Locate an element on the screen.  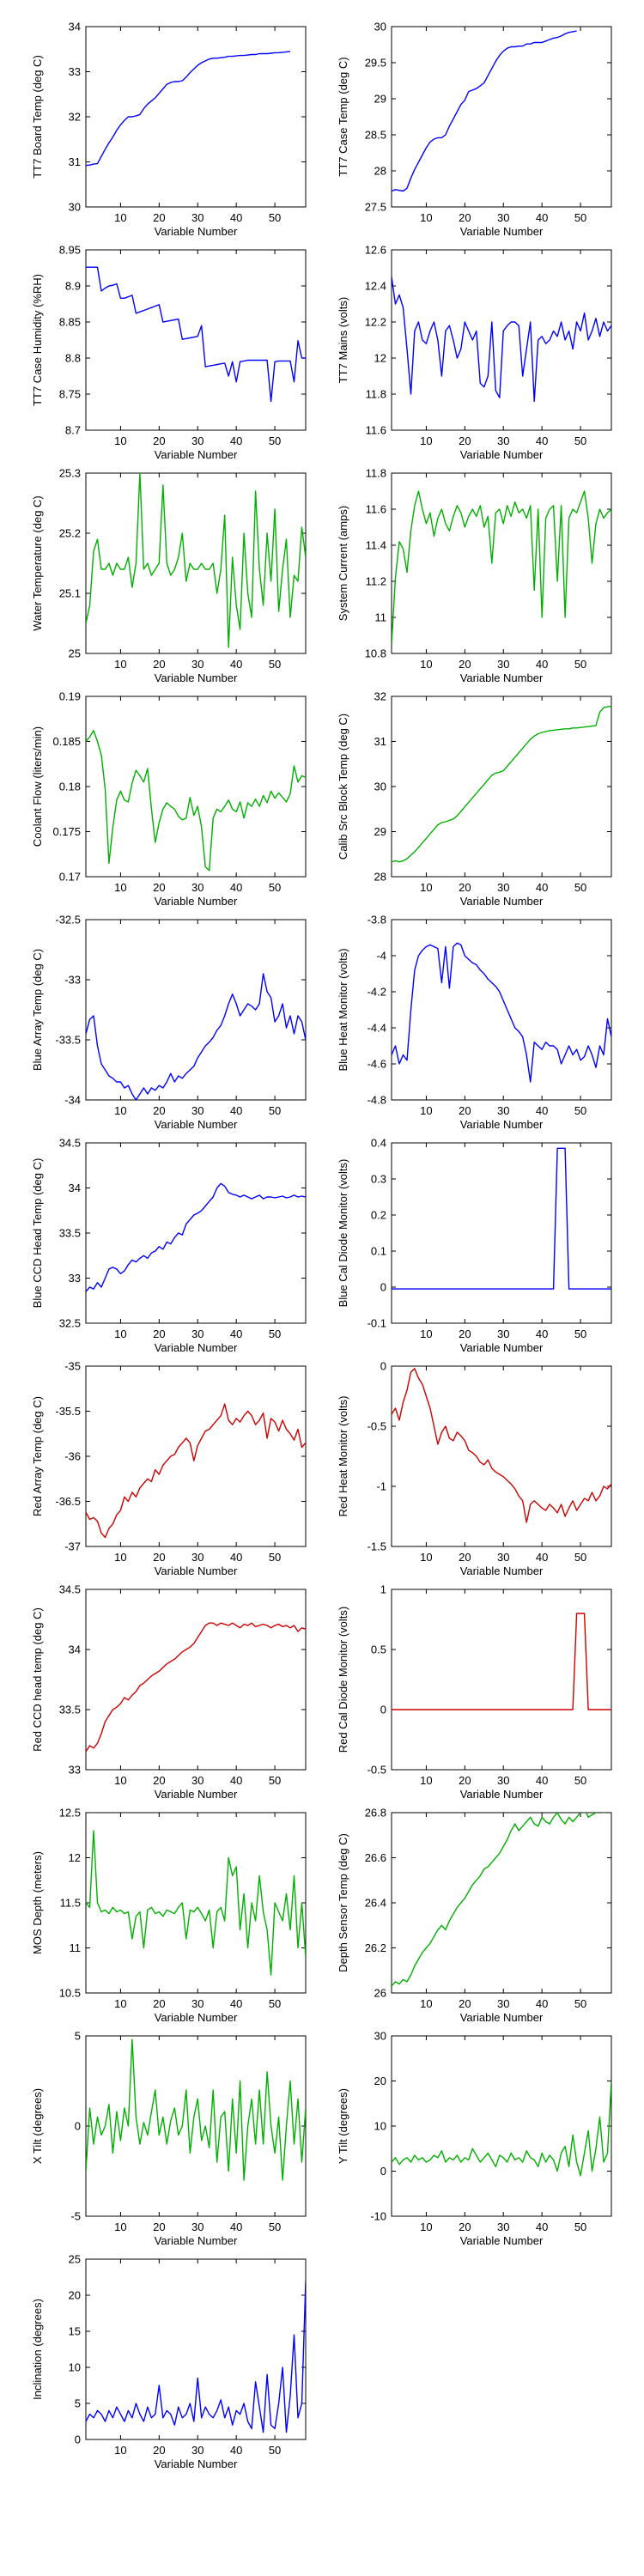
y-tick-label: 11.5 is located at coordinates (70, 1903).